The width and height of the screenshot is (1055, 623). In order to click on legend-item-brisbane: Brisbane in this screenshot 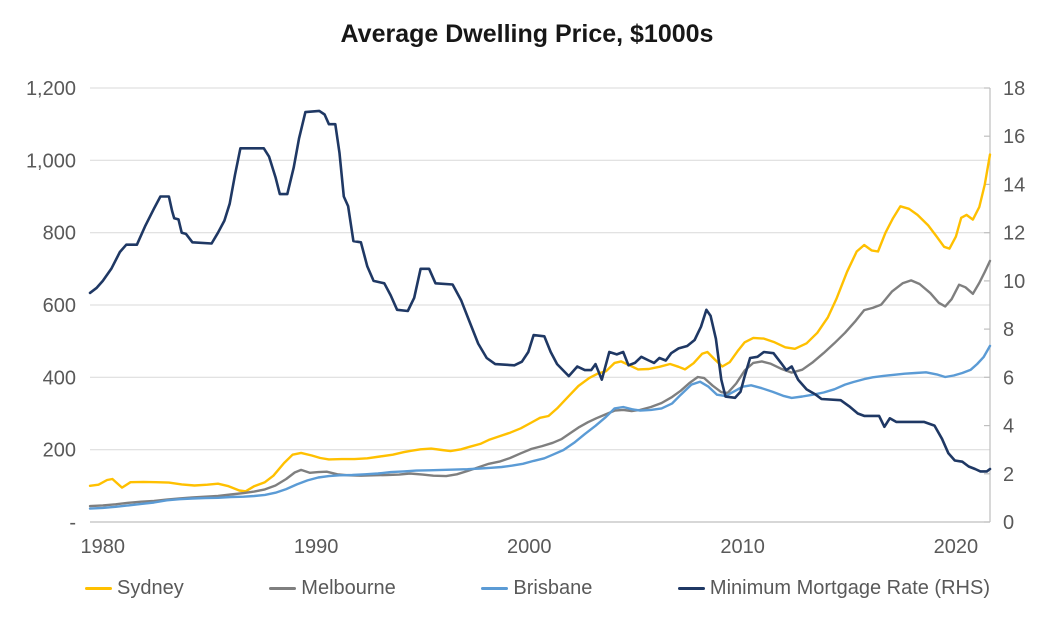, I will do `click(536, 588)`.